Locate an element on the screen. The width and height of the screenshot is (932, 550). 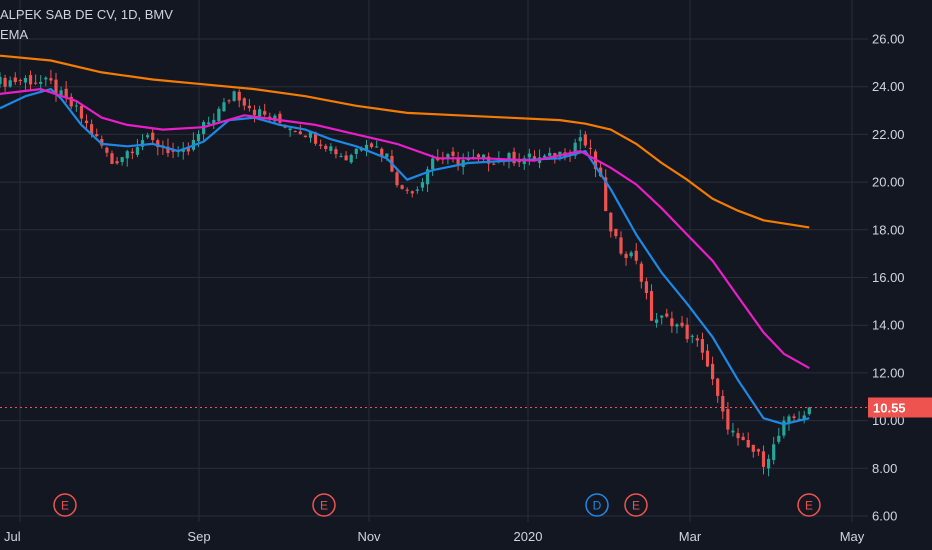
dividend-marker: D is located at coordinates (597, 505).